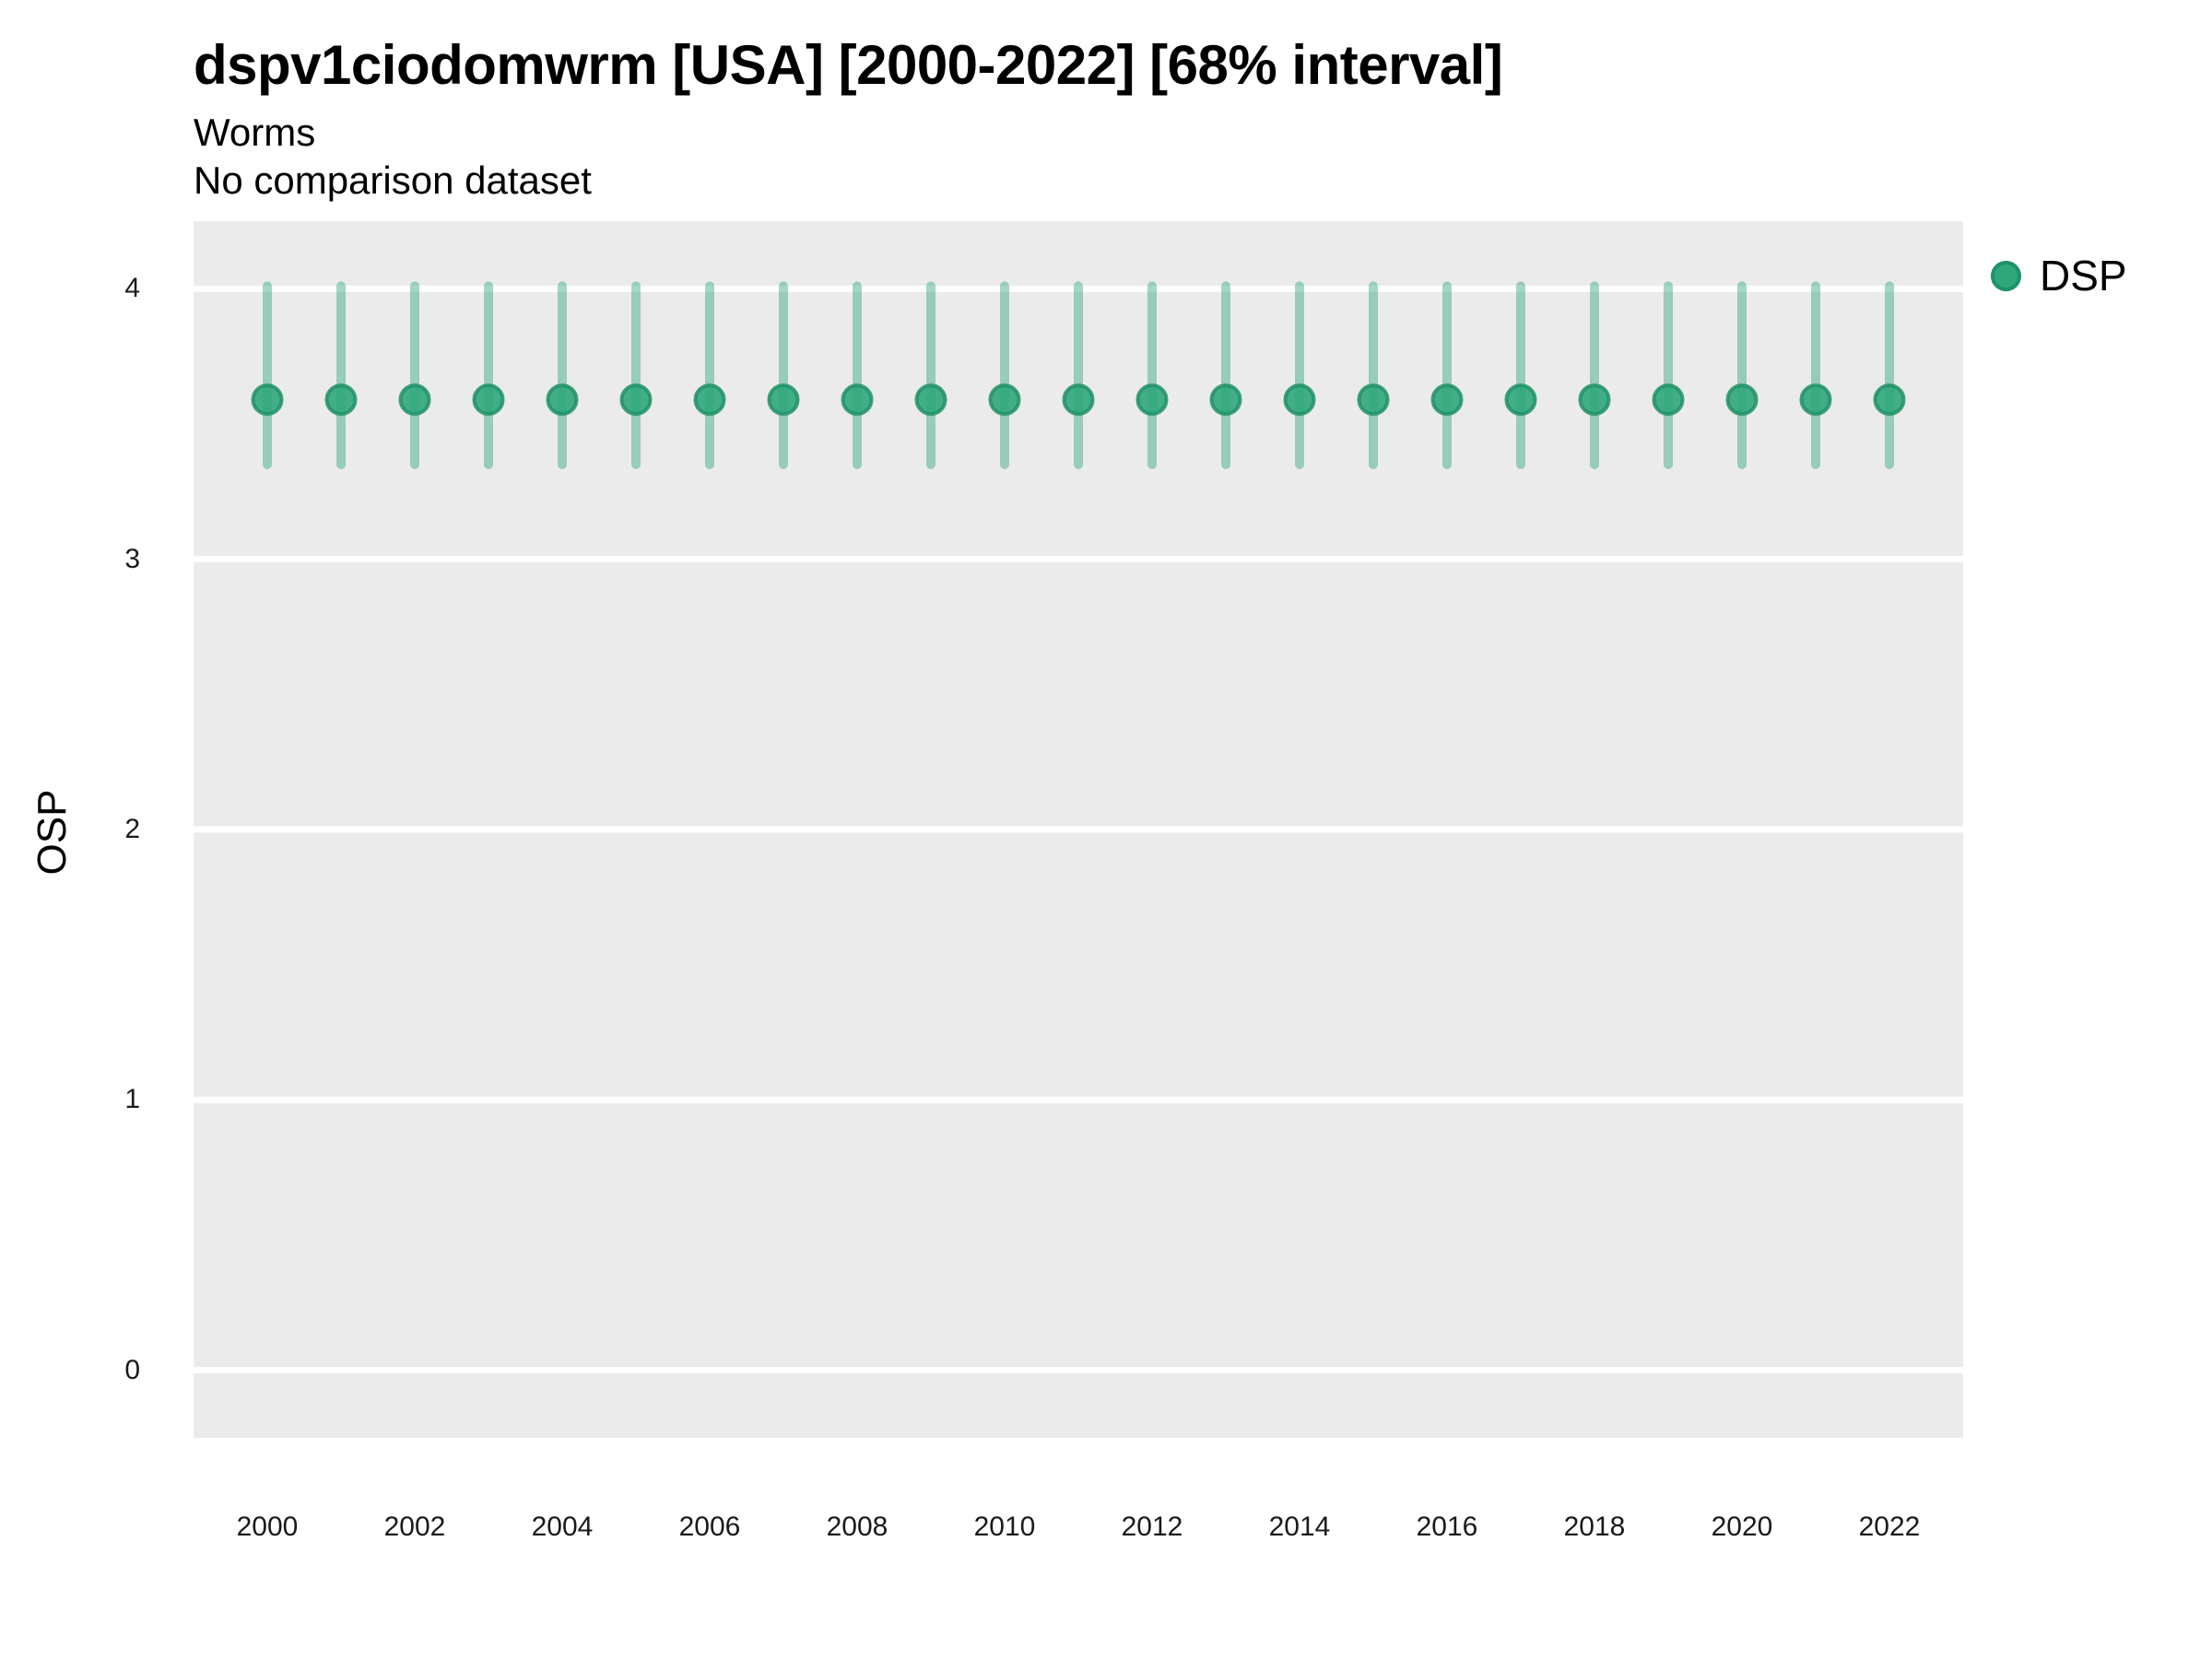  I want to click on y-tick-label-0: 0, so click(132, 1369).